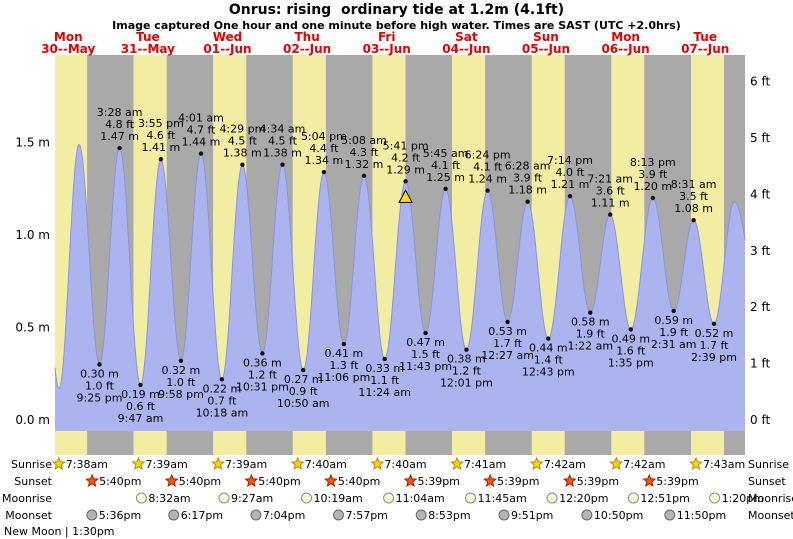 The width and height of the screenshot is (793, 539). I want to click on low-tide-label: 0.6 ft, so click(141, 406).